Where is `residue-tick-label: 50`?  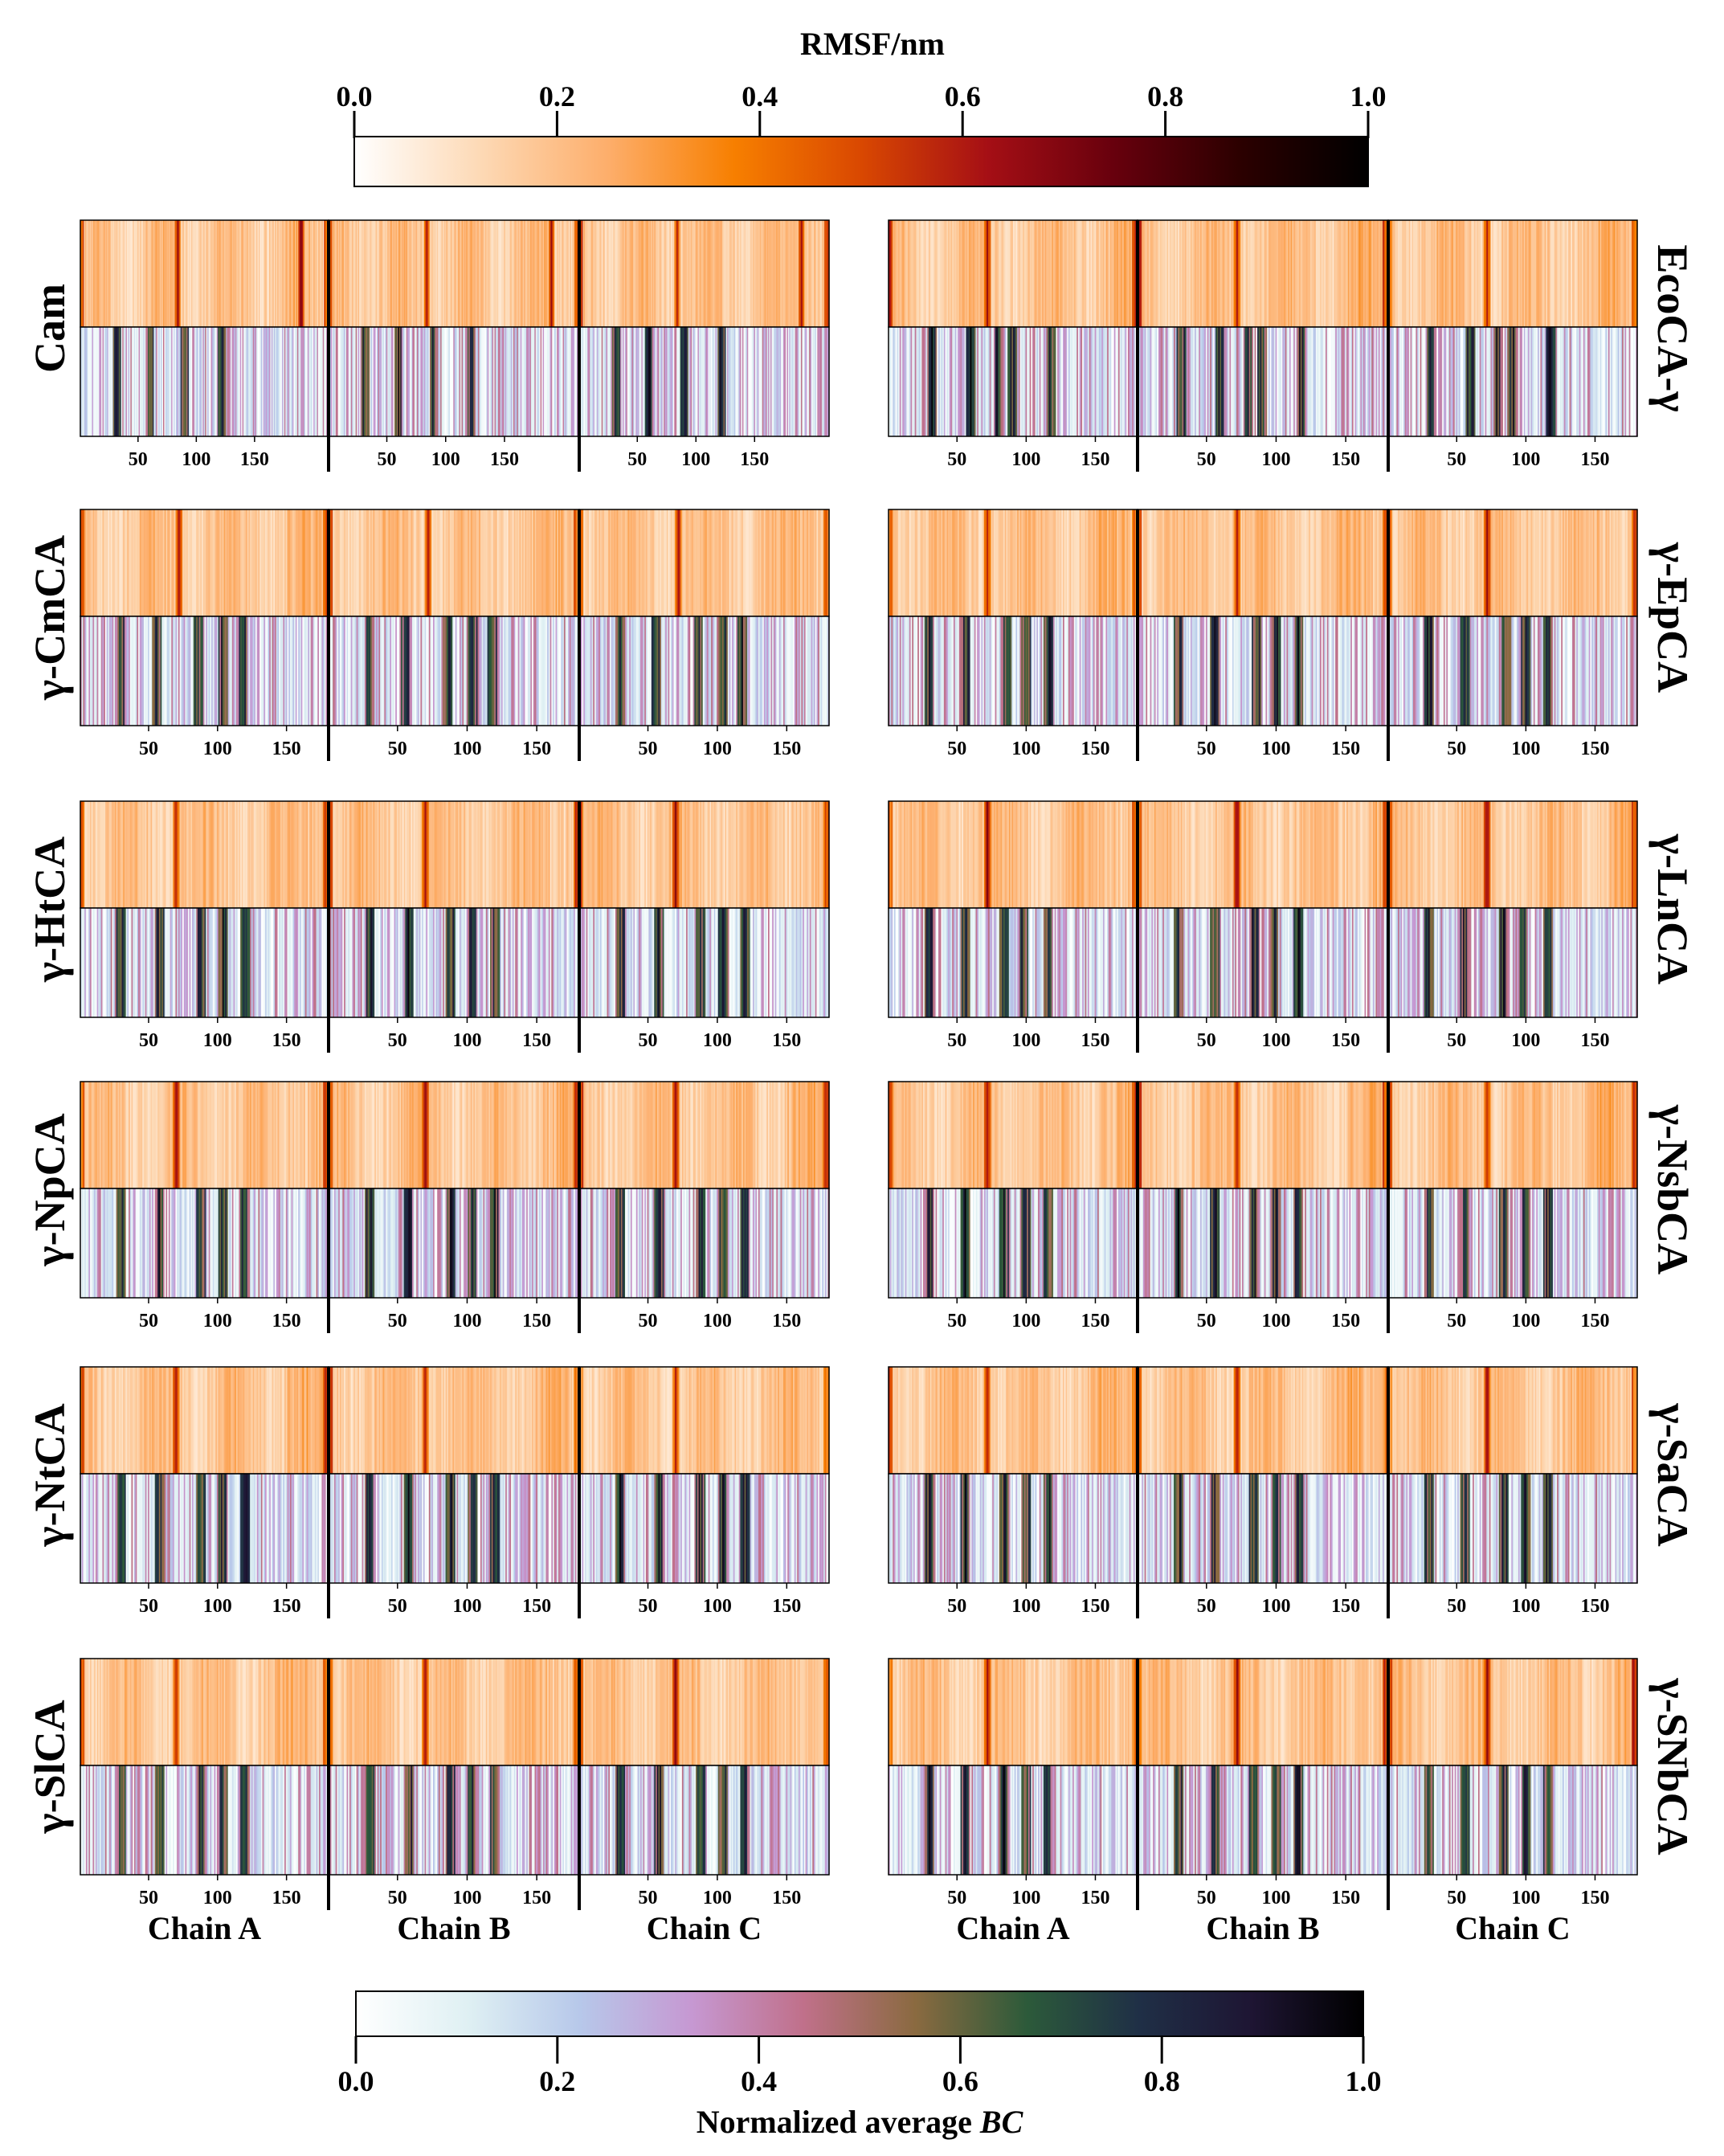
residue-tick-label: 50 is located at coordinates (648, 748).